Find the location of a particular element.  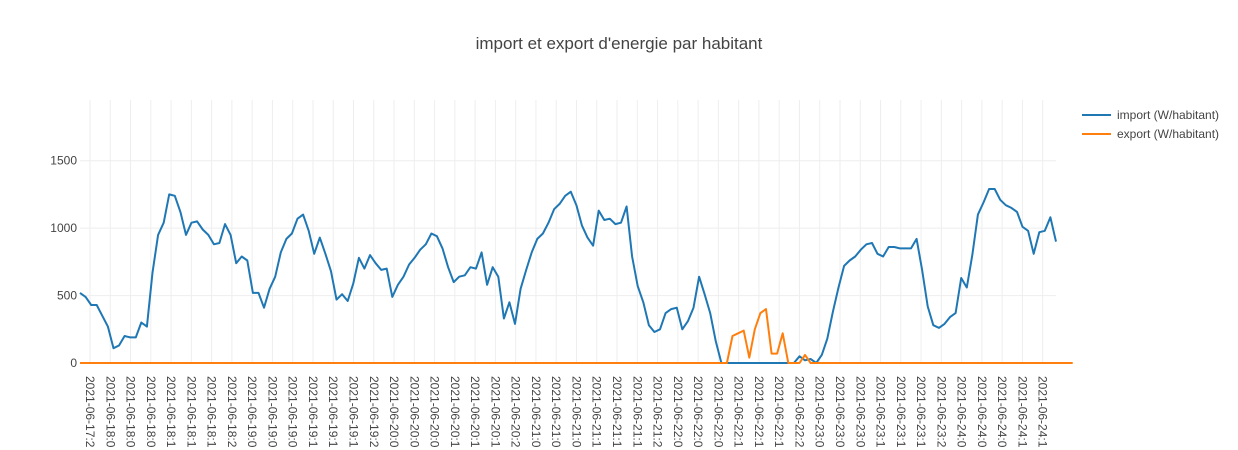

legend-item-import: import (W/habitant) is located at coordinates (1150, 115).